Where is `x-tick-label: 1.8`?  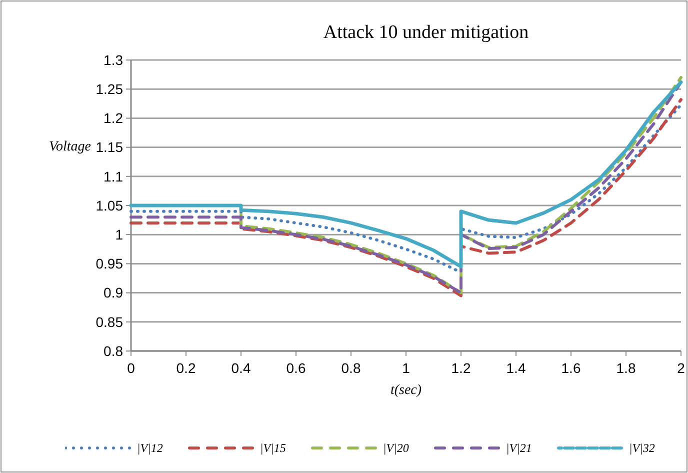
x-tick-label: 1.8 is located at coordinates (626, 368).